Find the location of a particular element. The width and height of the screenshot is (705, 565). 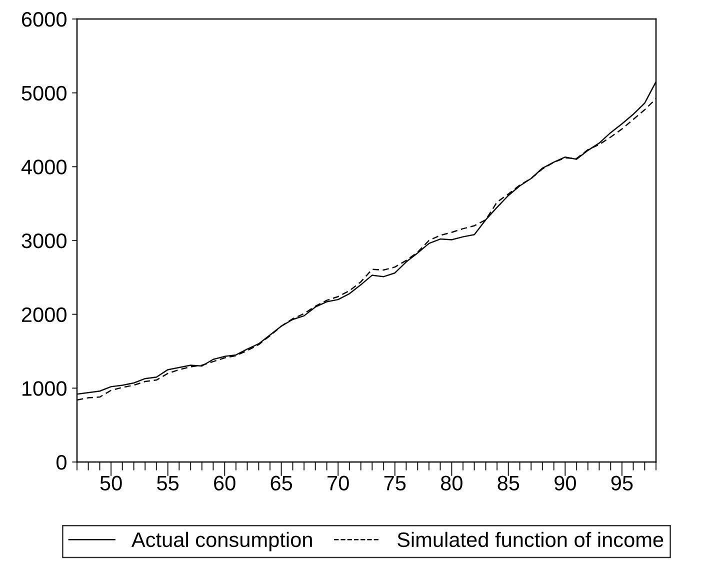

y-tick-label: 2000 is located at coordinates (44, 314).